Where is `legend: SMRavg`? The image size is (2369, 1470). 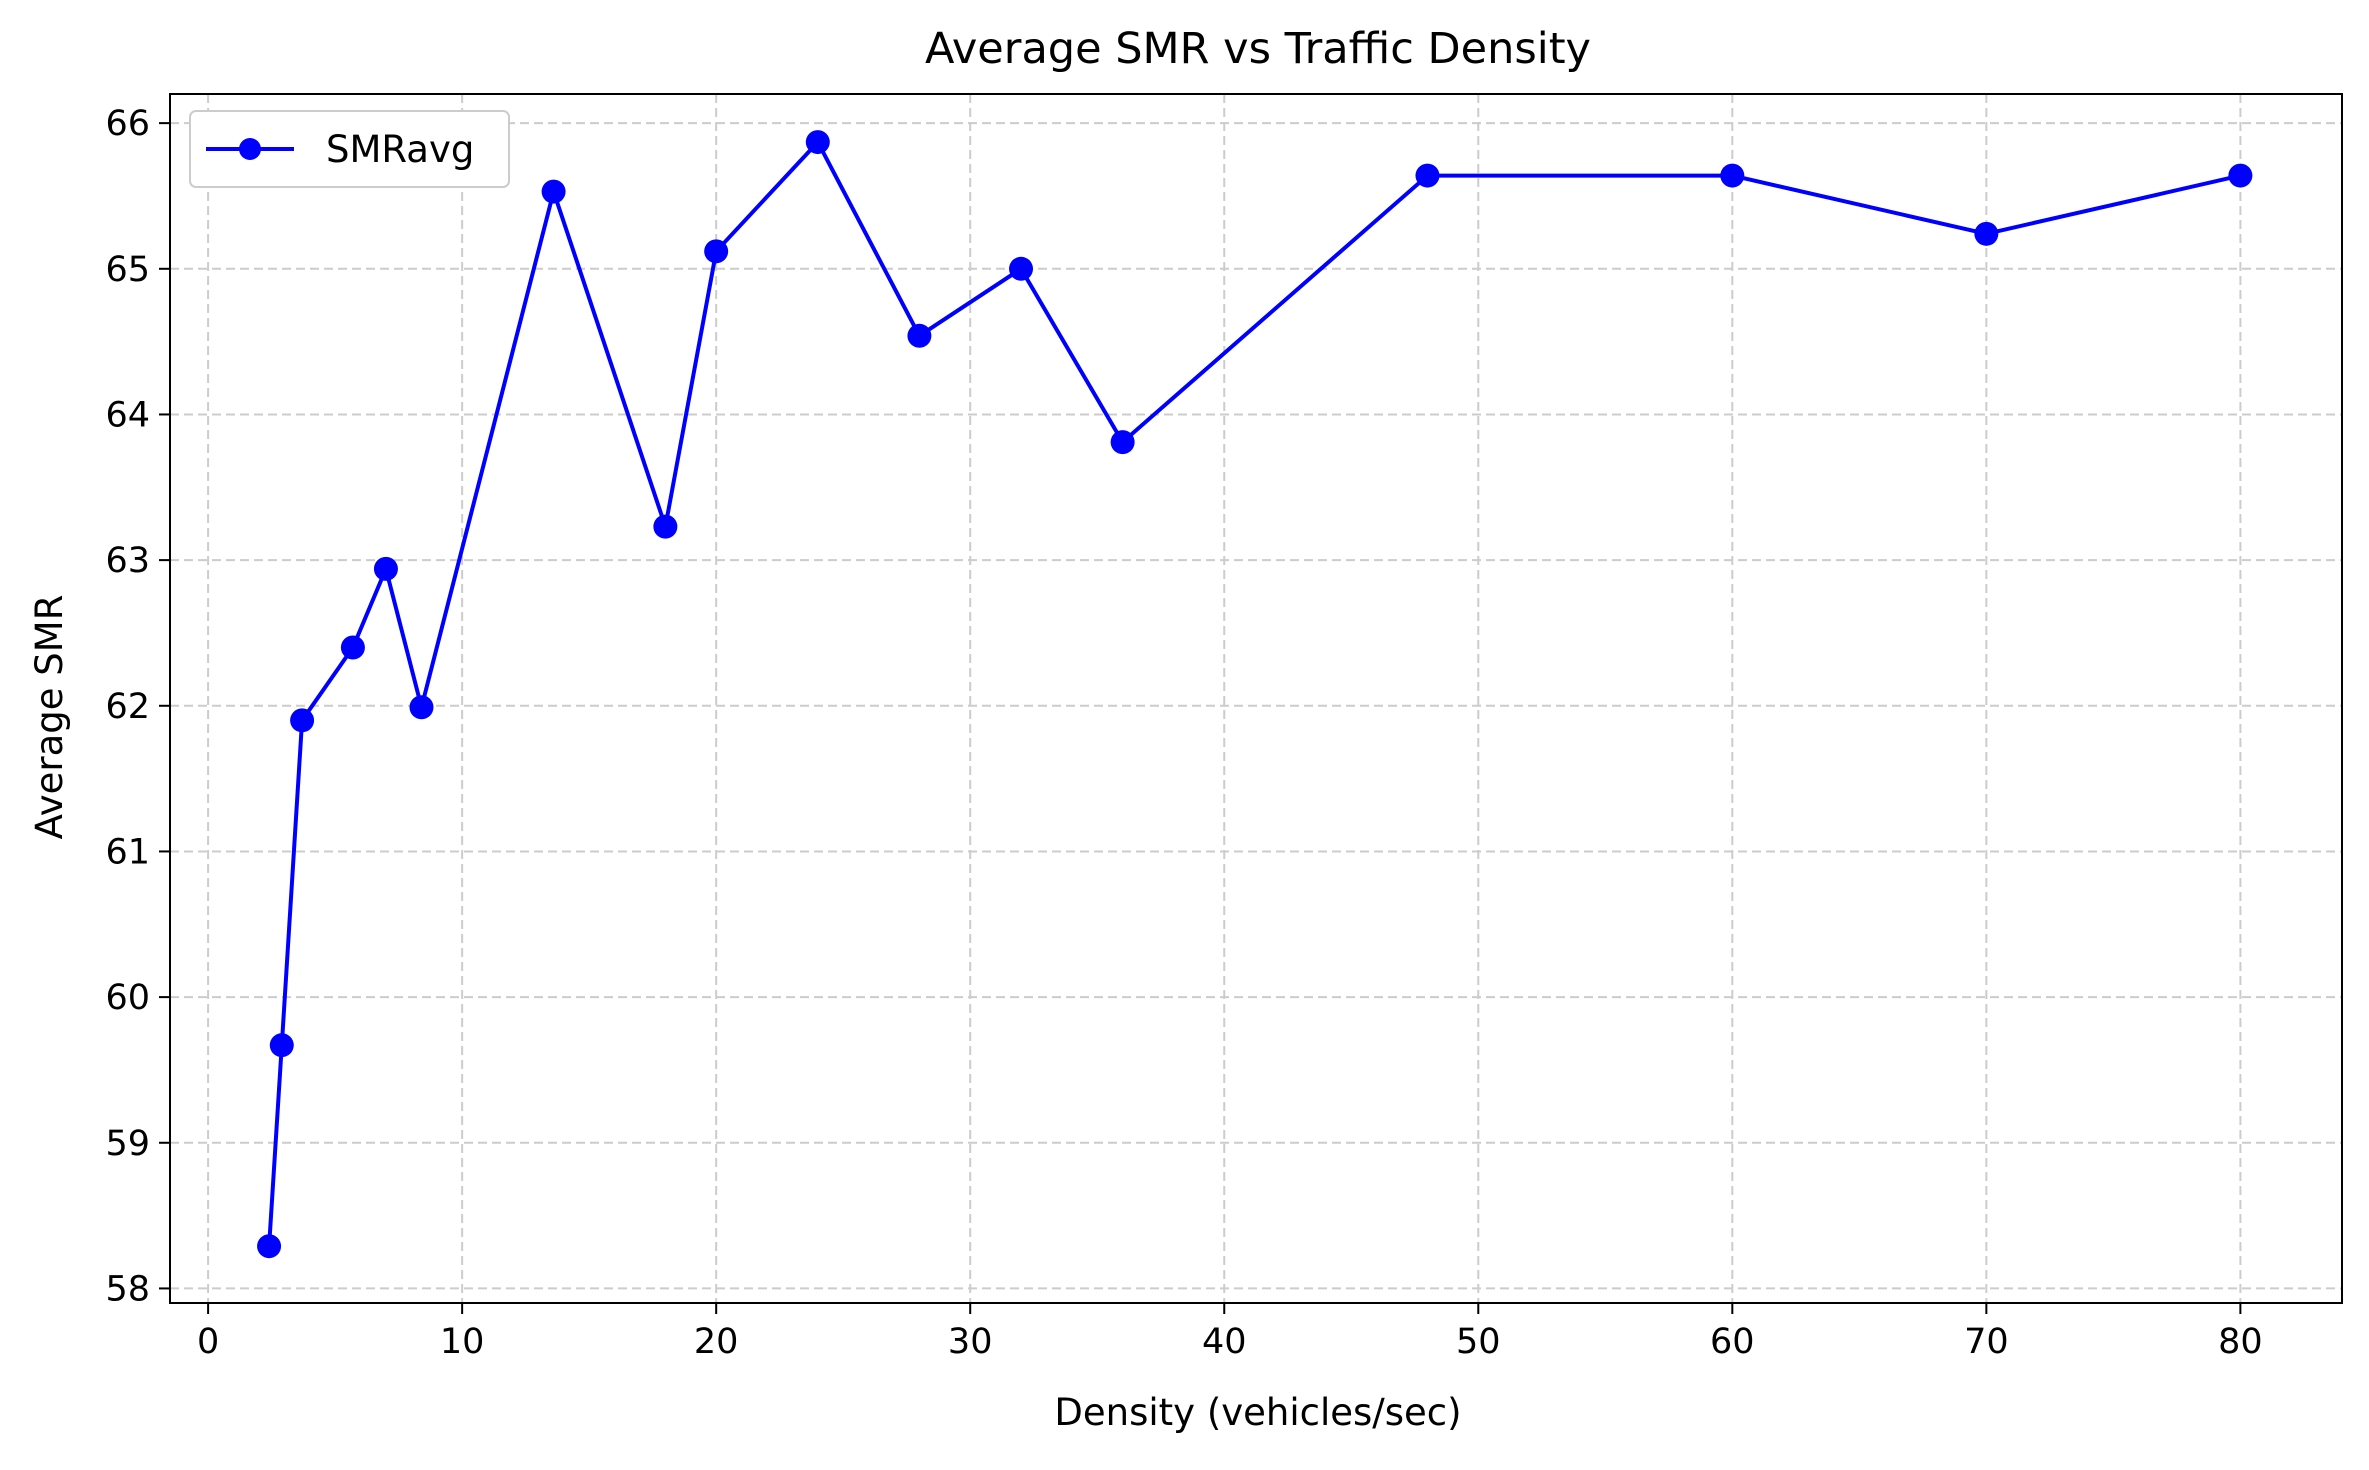
legend: SMRavg is located at coordinates (349, 149).